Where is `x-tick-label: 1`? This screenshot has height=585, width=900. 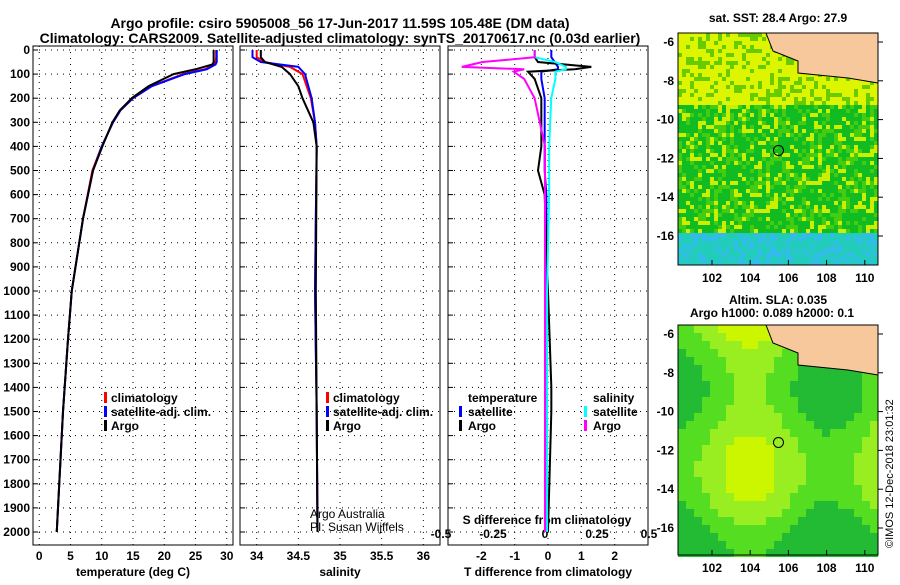
x-tick-label: 1 is located at coordinates (581, 556).